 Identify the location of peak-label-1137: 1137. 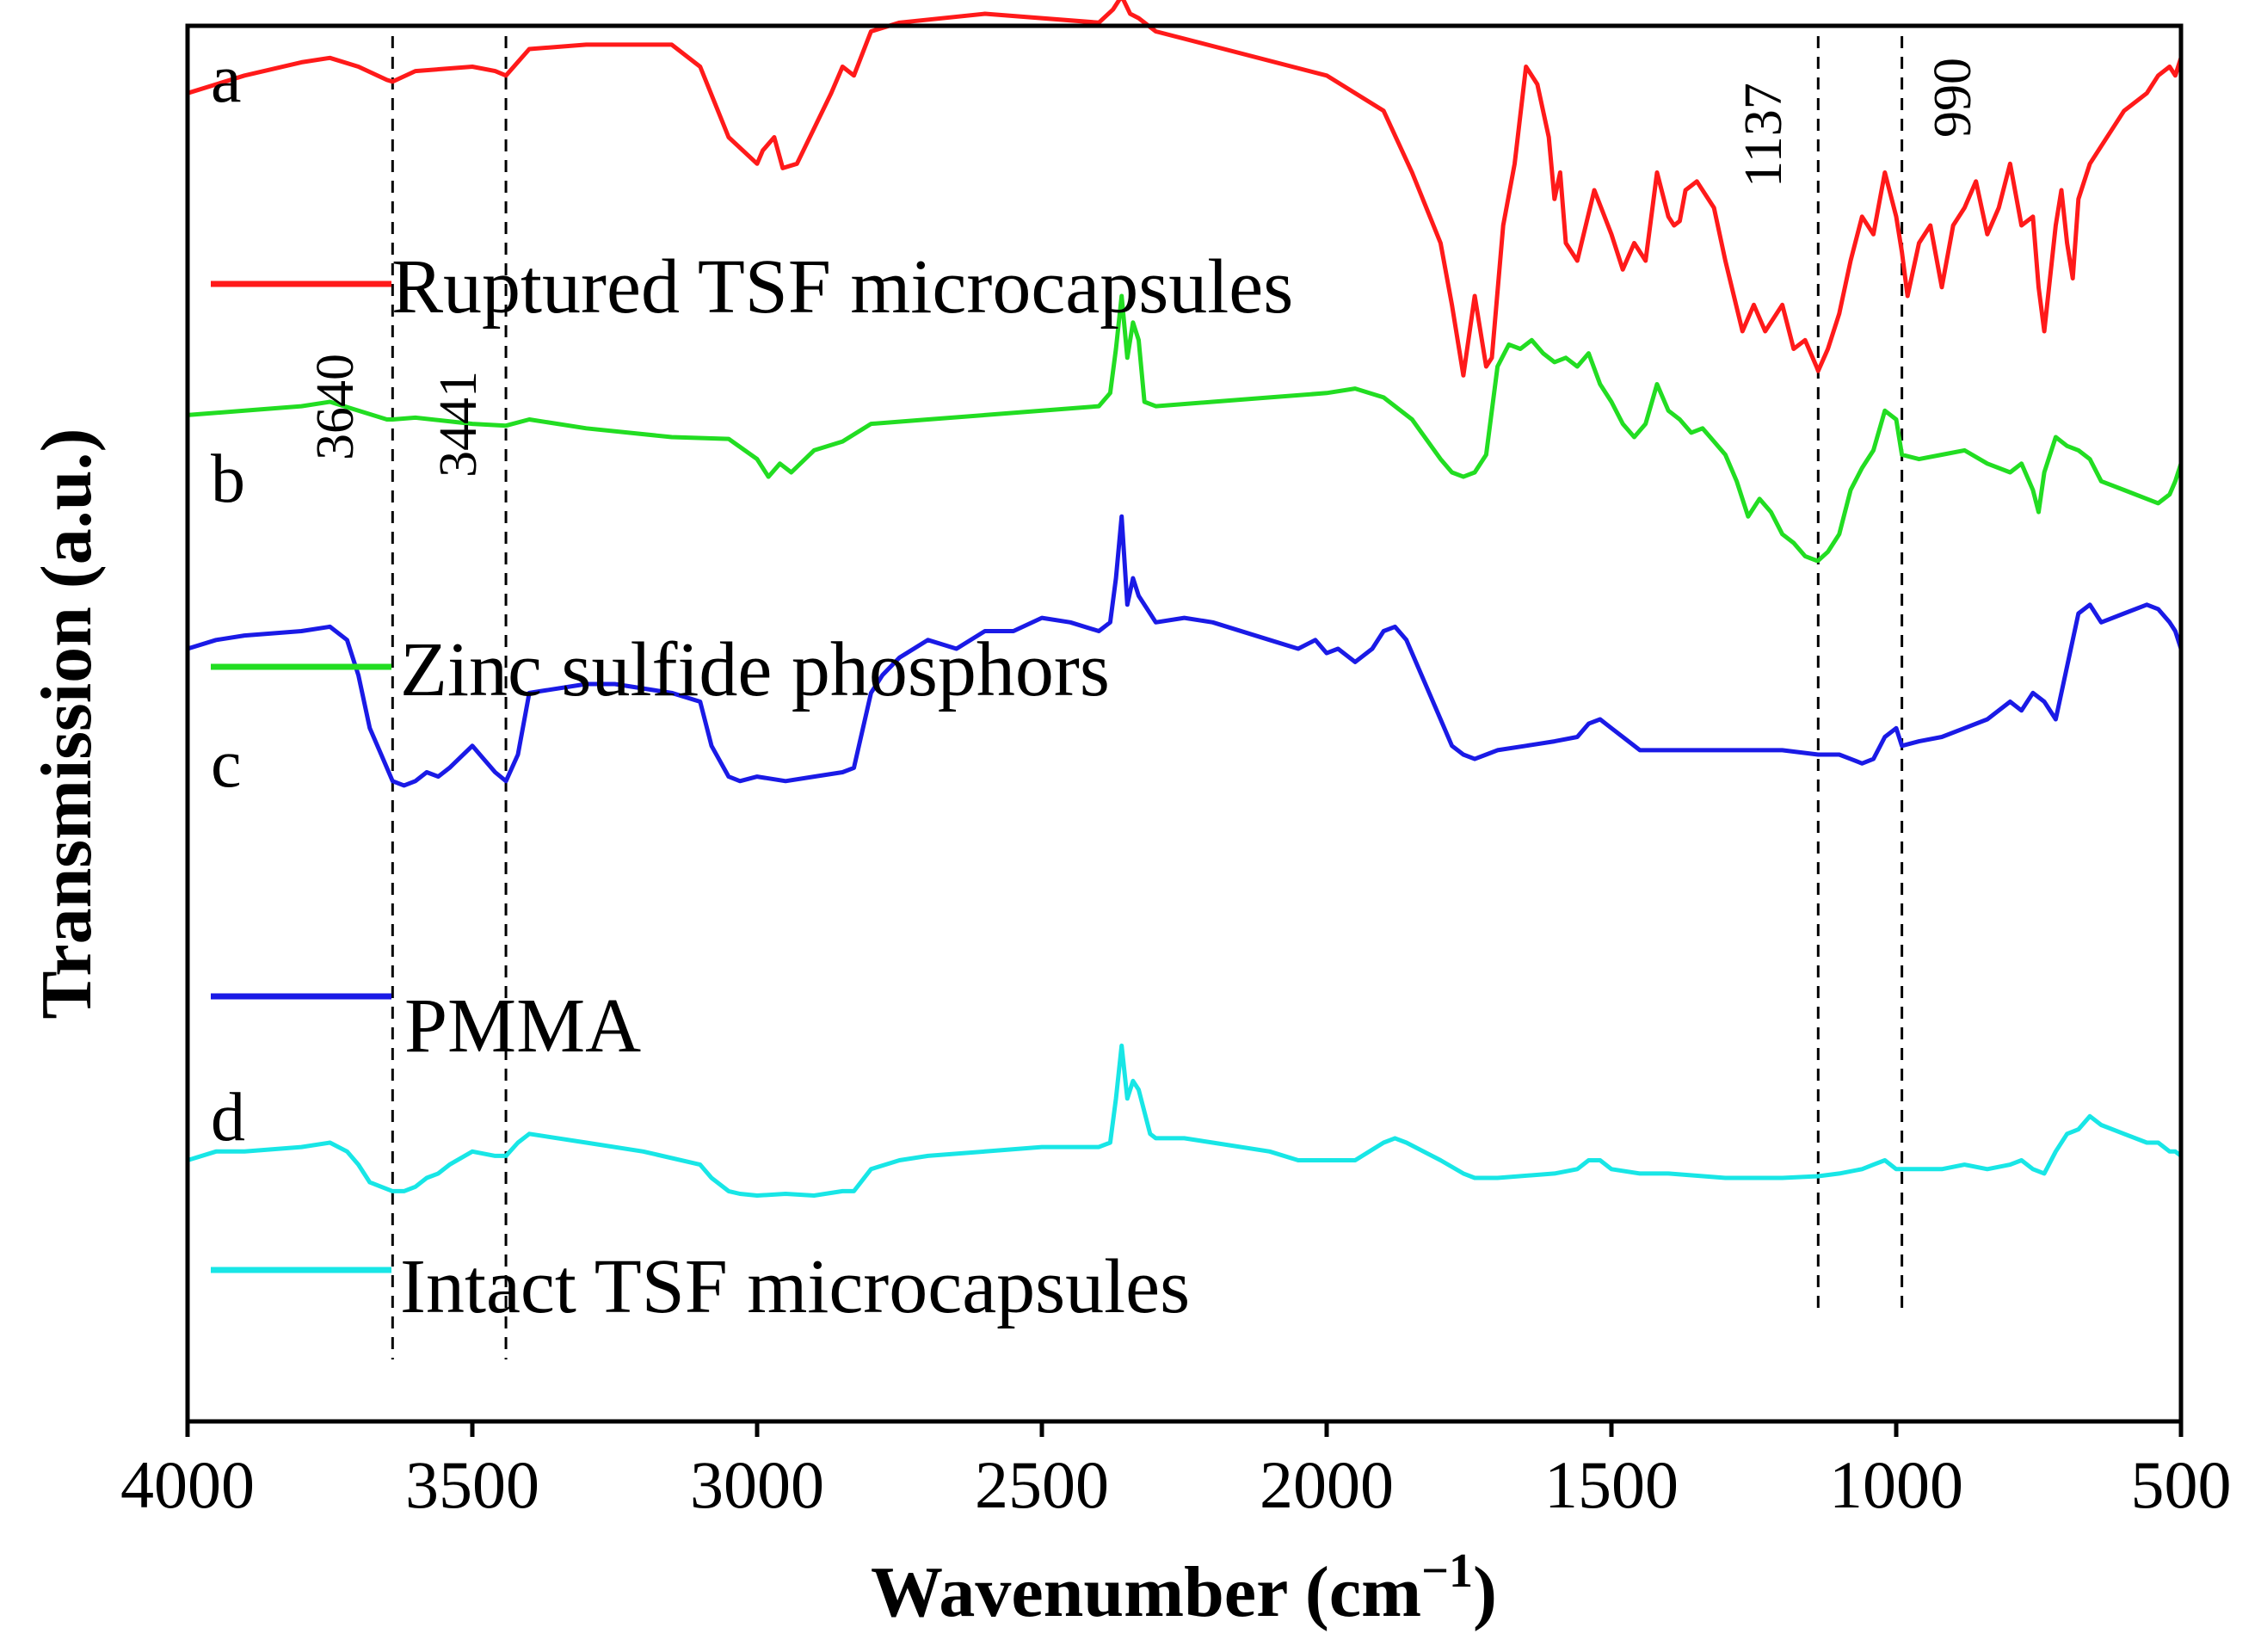
(1764, 135).